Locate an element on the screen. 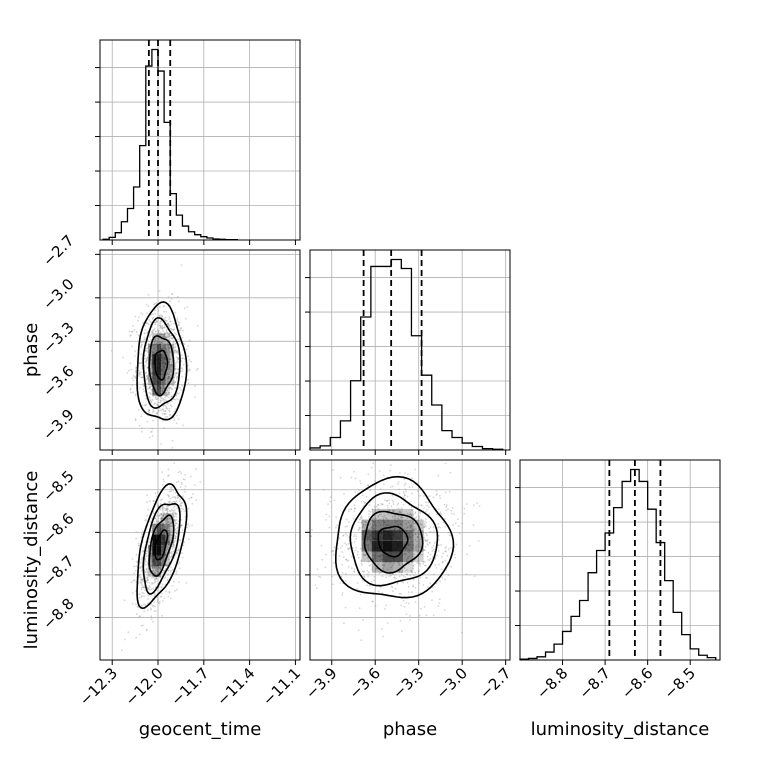  panel-frame is located at coordinates (200, 350).